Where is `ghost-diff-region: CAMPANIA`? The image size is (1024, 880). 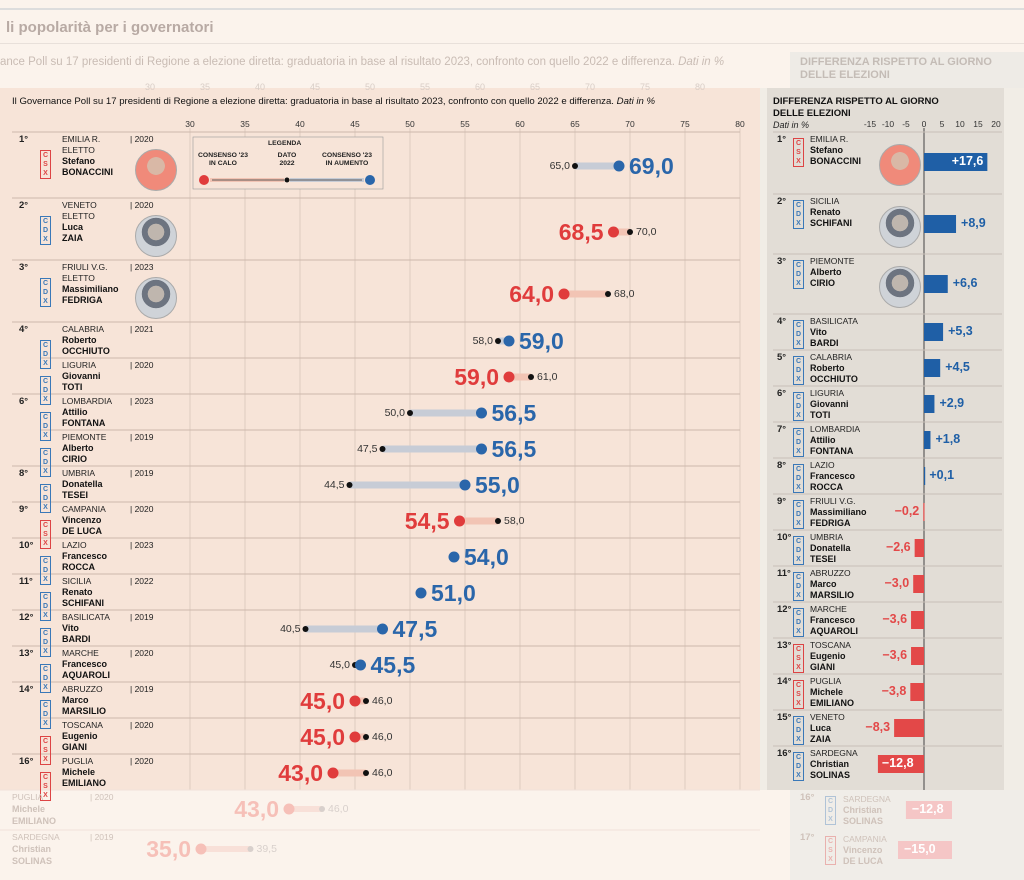 ghost-diff-region: CAMPANIA is located at coordinates (865, 839).